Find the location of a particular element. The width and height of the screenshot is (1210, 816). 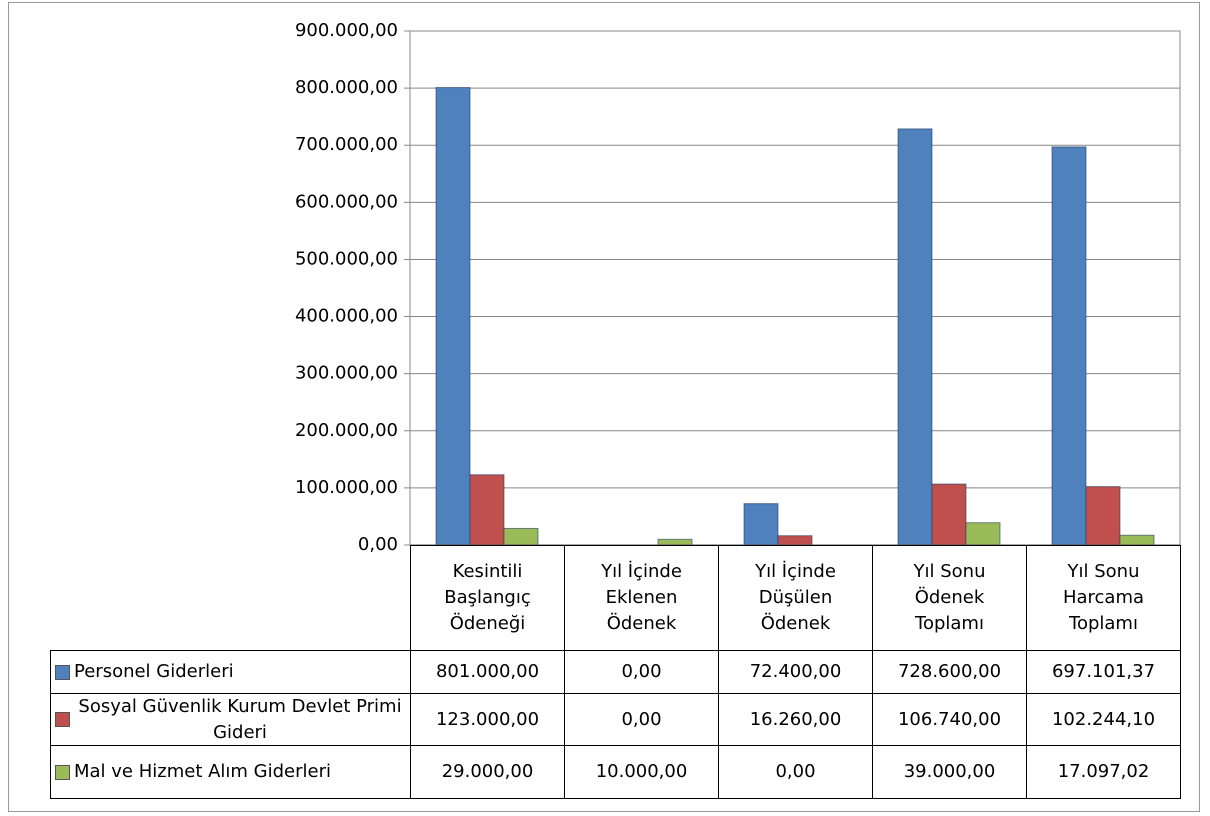

legend-label: Mal ve Hizmet Alım Giderleri is located at coordinates (203, 771).